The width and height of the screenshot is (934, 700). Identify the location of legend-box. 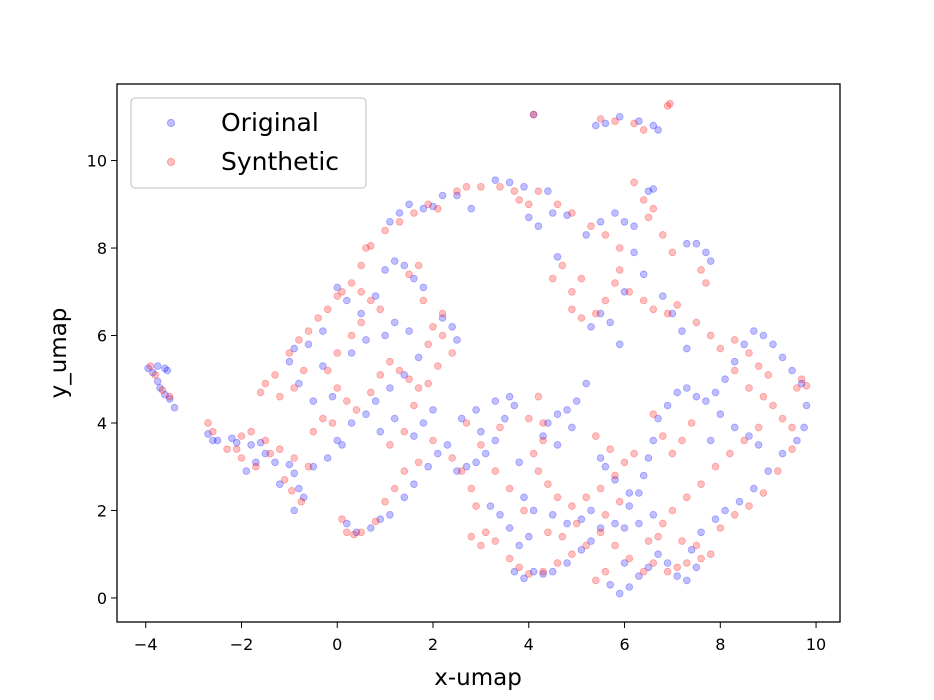
(248, 143).